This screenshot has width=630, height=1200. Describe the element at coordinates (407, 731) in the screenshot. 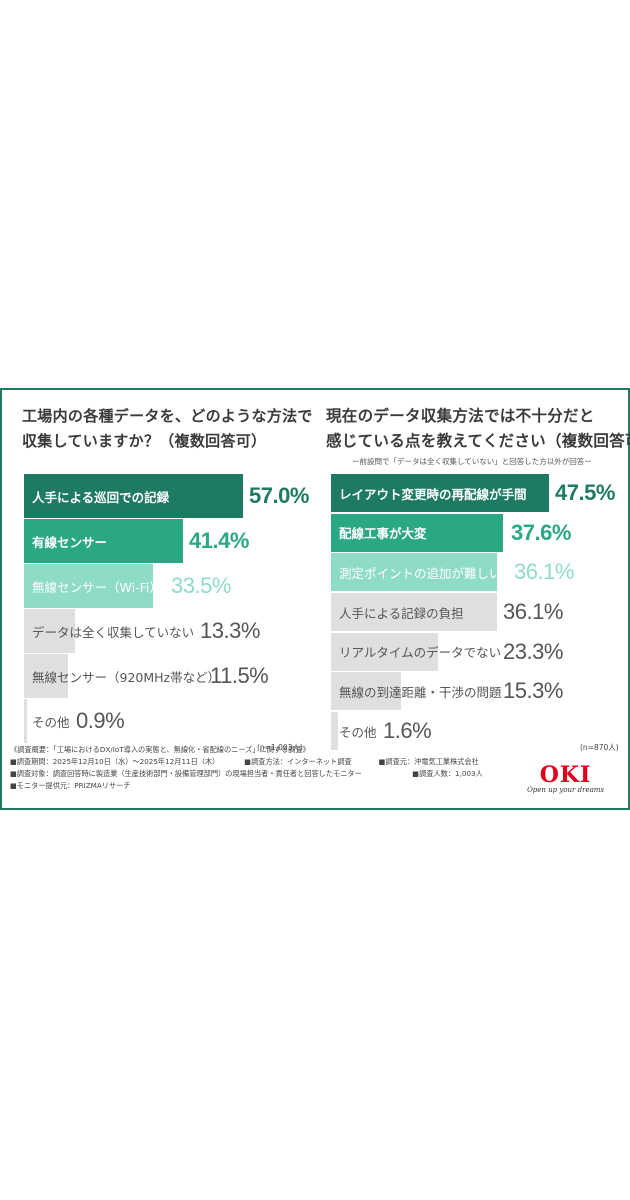

I see `bar-value: 1.6%` at that location.